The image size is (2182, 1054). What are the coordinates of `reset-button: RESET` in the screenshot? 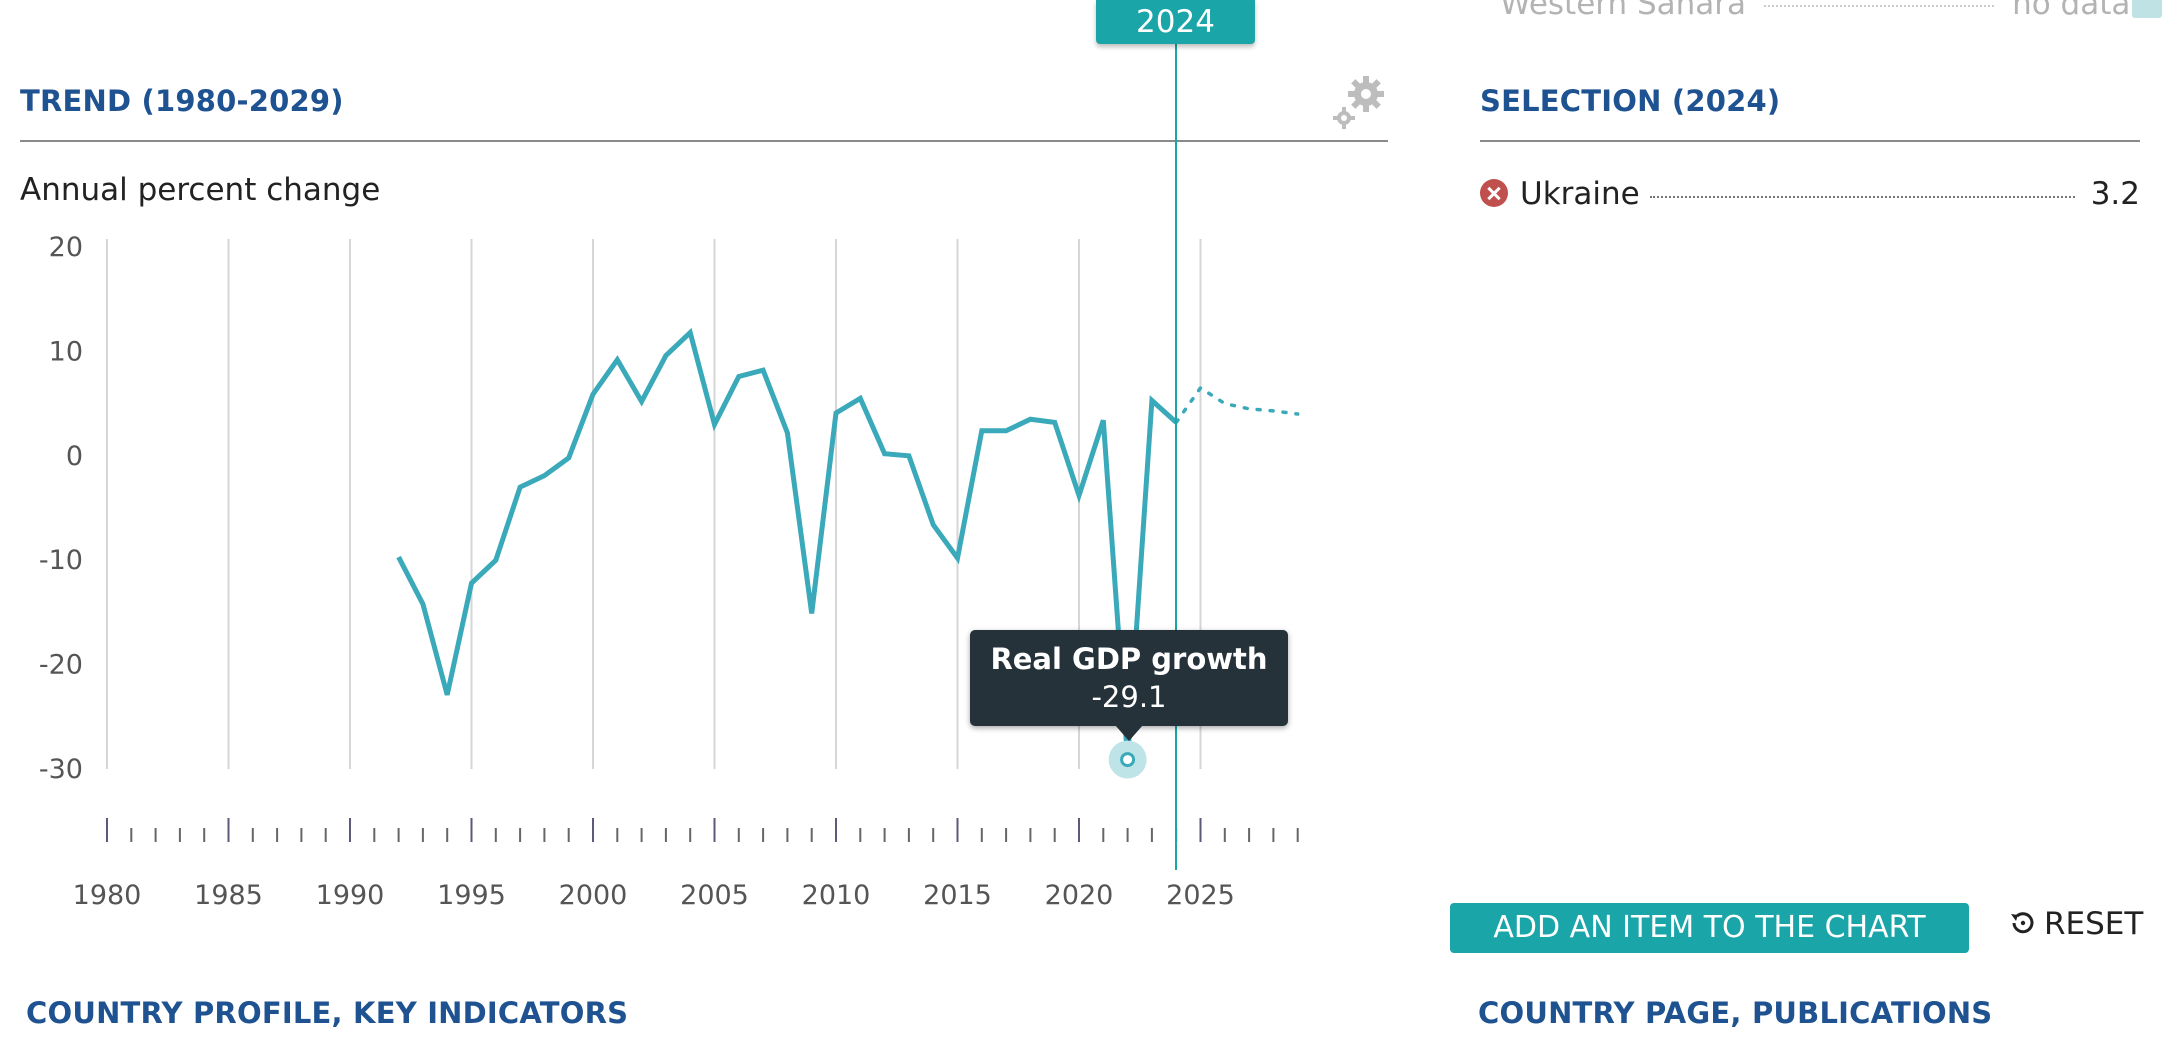 It's located at (2075, 924).